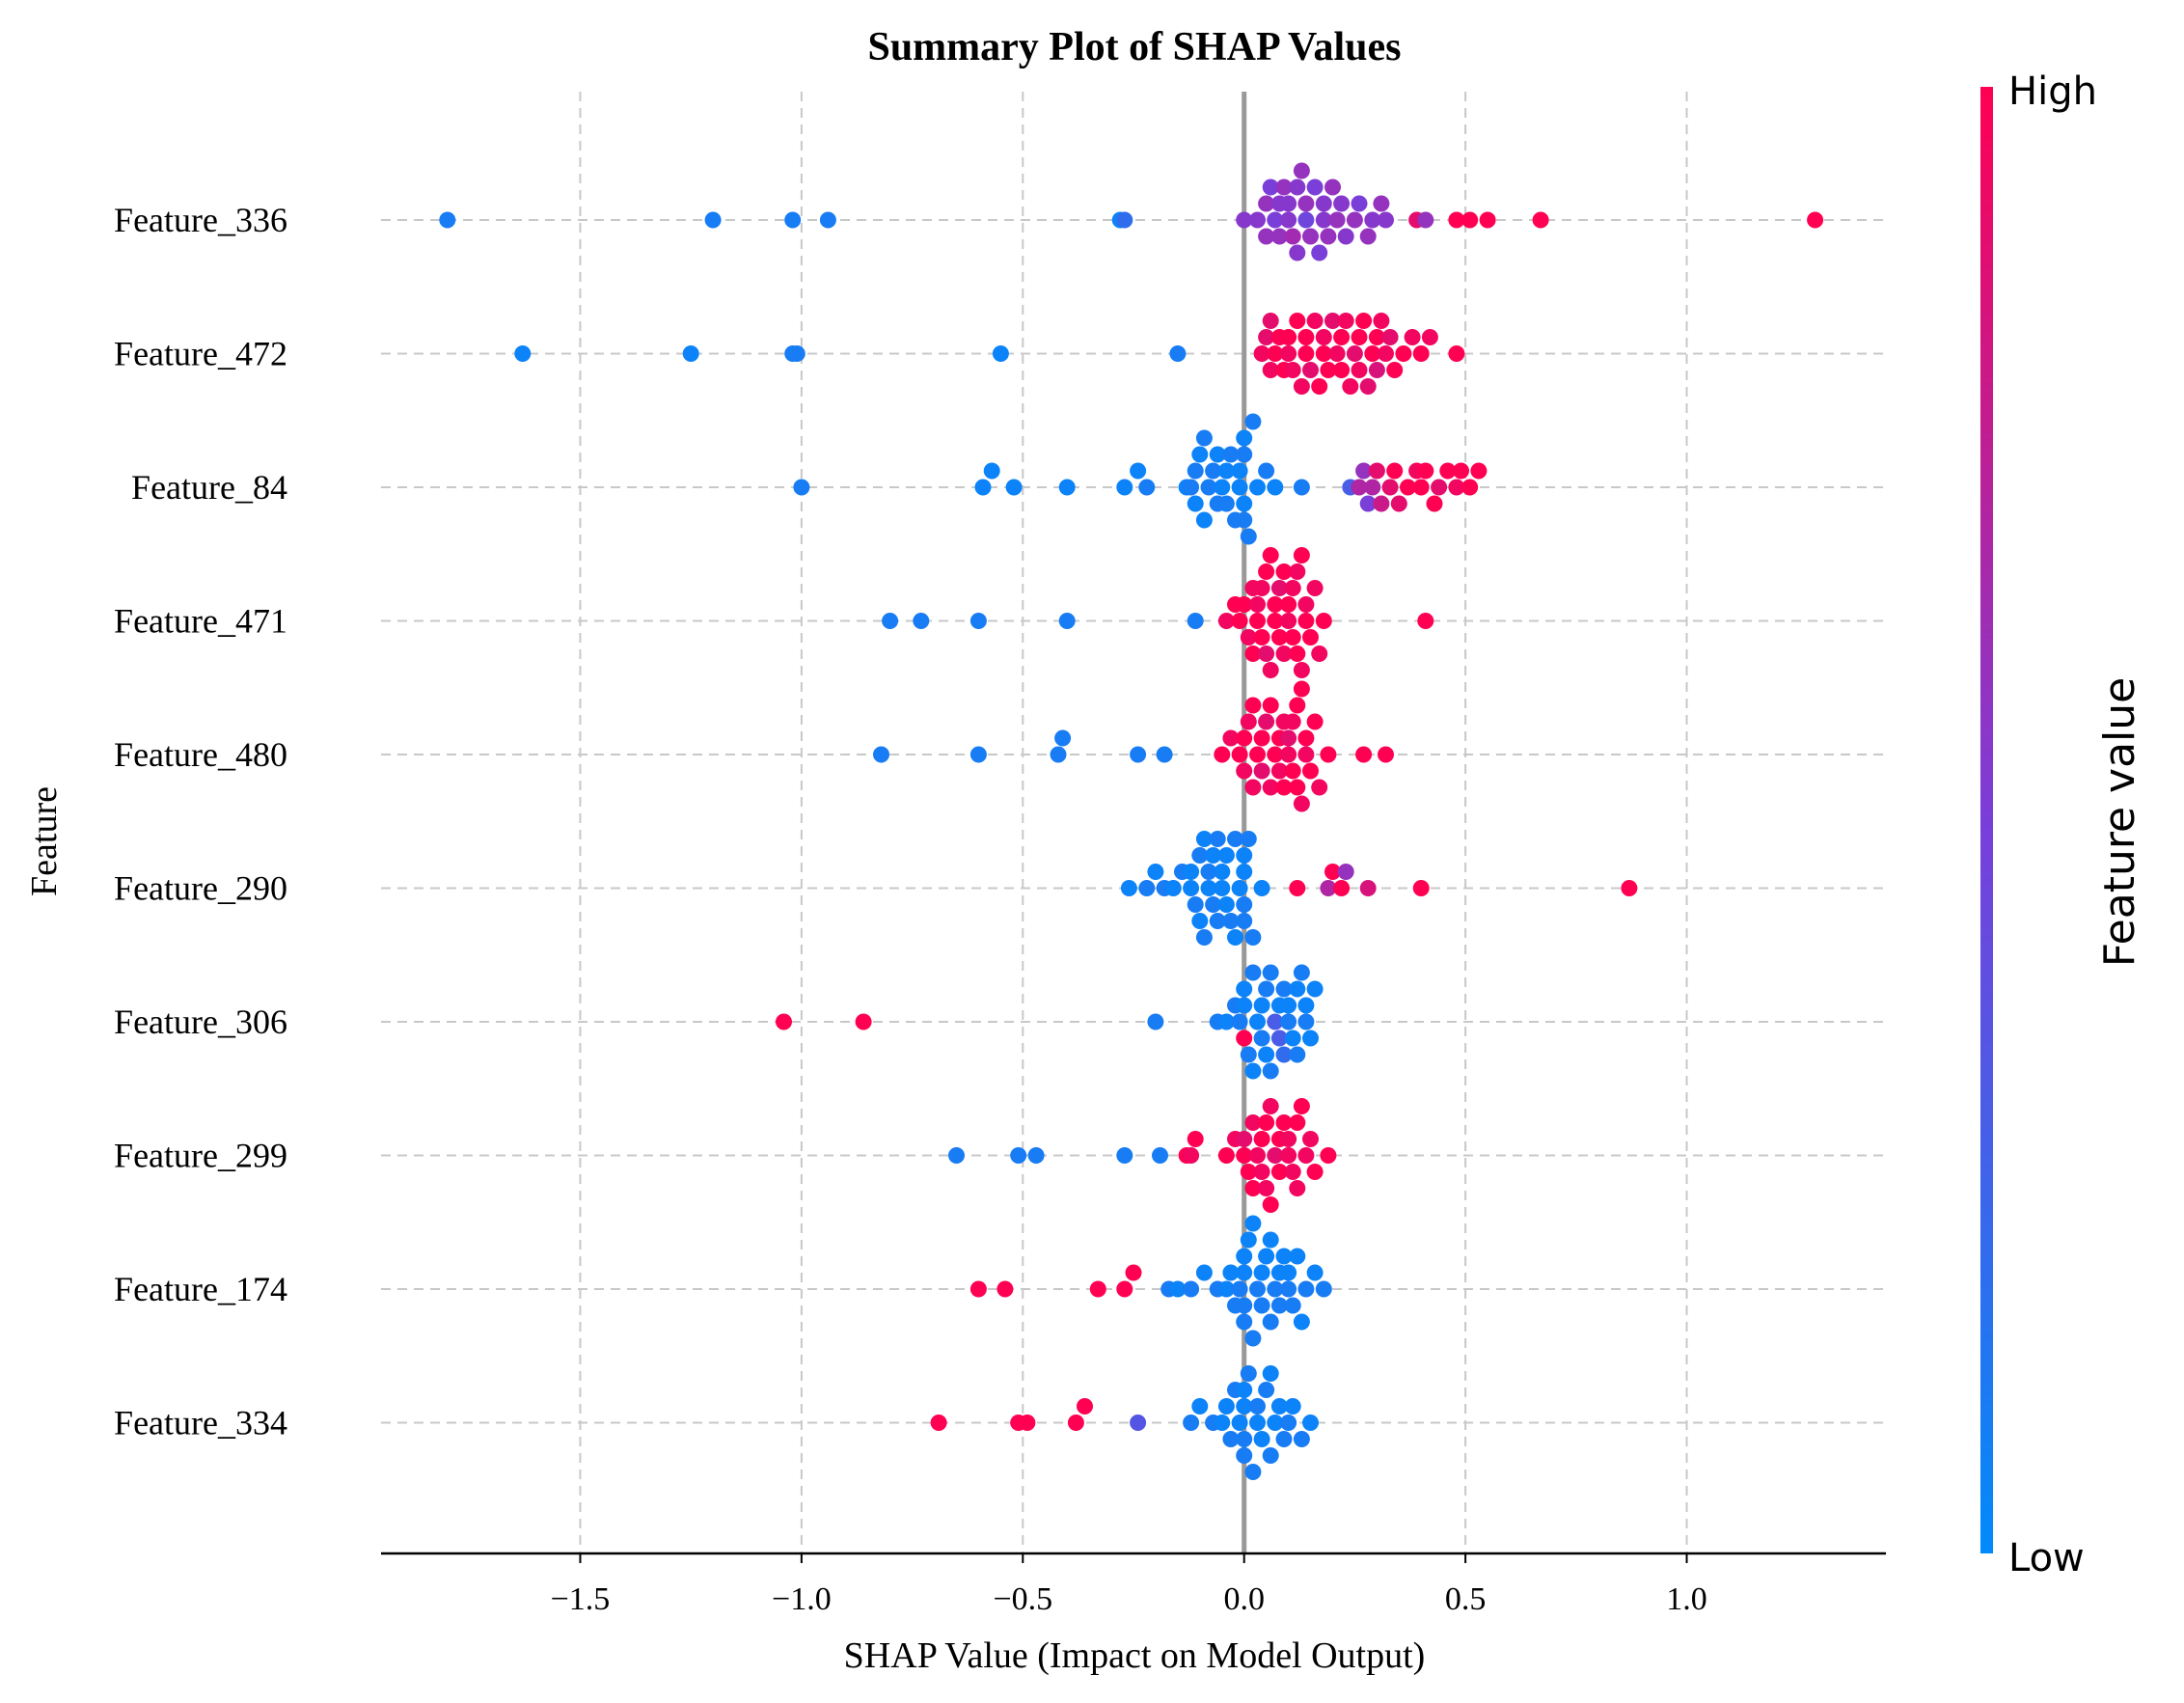 Image resolution: width=2184 pixels, height=1703 pixels. I want to click on feature-label: Feature_336, so click(200, 220).